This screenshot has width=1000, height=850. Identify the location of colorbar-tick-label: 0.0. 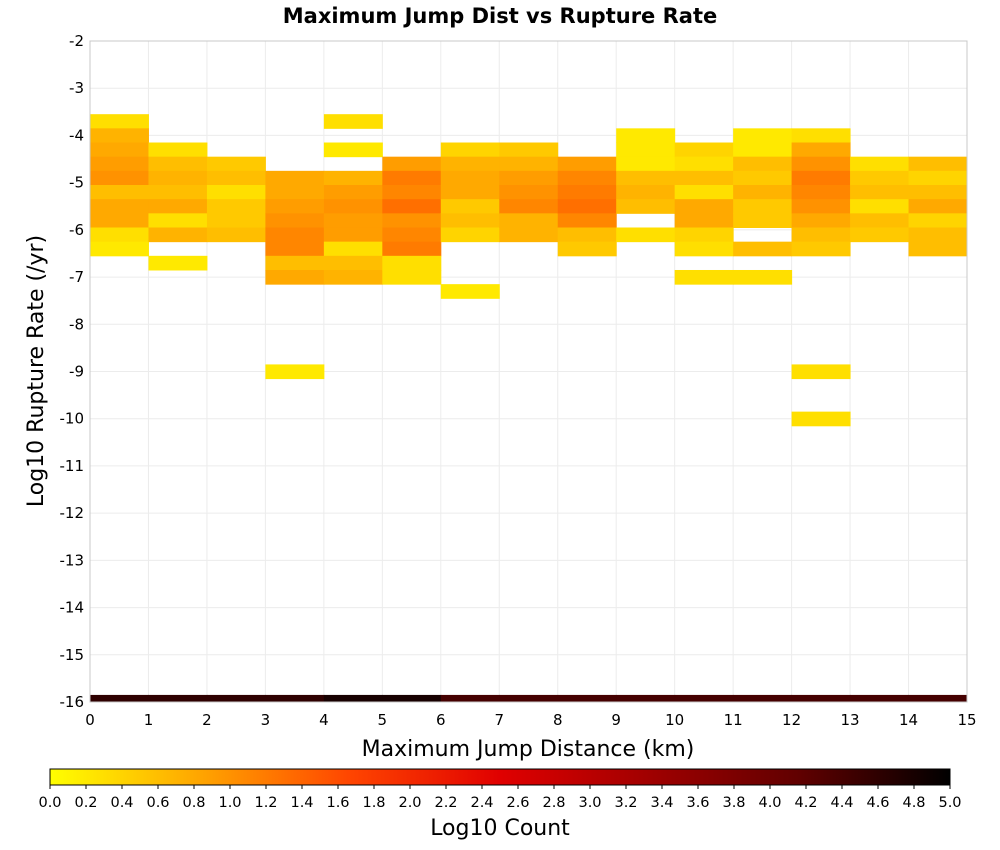
(49, 803).